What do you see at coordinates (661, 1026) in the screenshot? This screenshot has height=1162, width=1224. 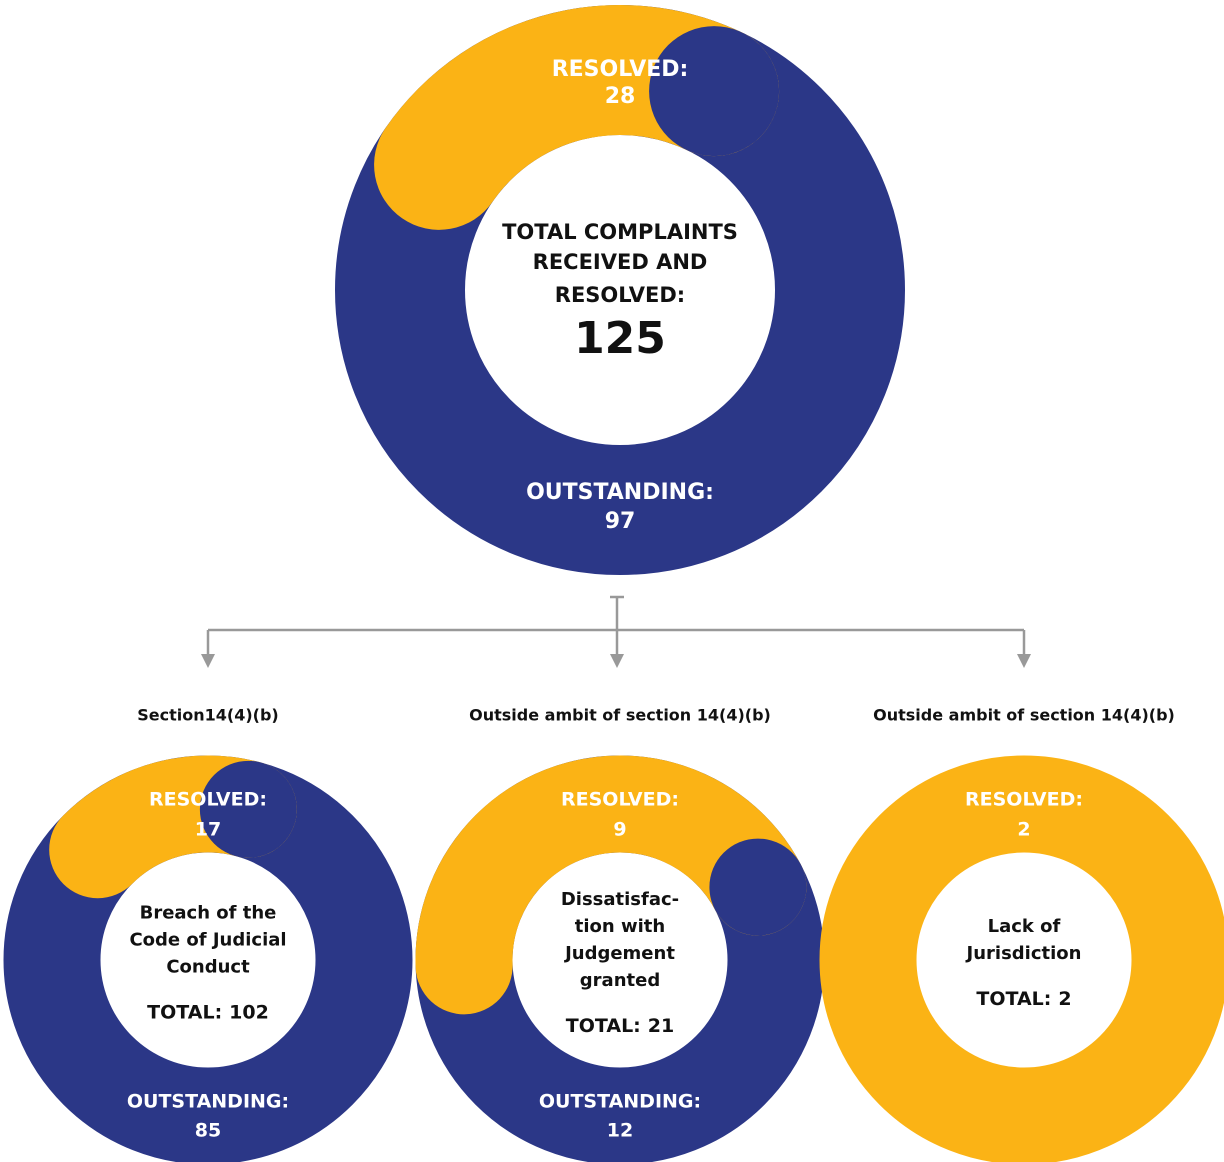 I see `total-value: 21` at bounding box center [661, 1026].